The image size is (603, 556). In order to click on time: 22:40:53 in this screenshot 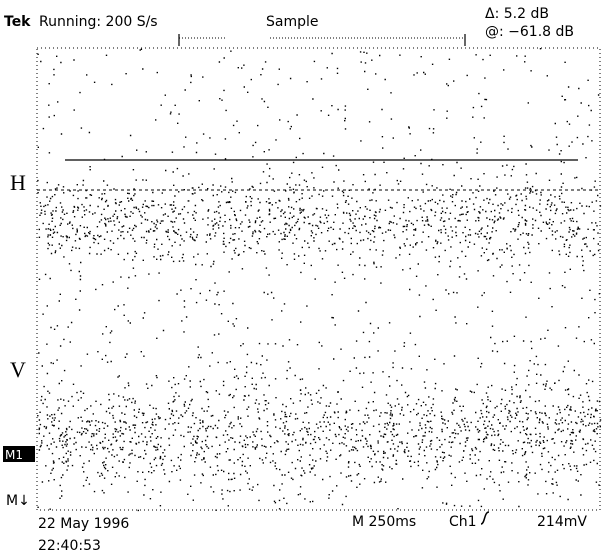, I will do `click(69, 546)`.